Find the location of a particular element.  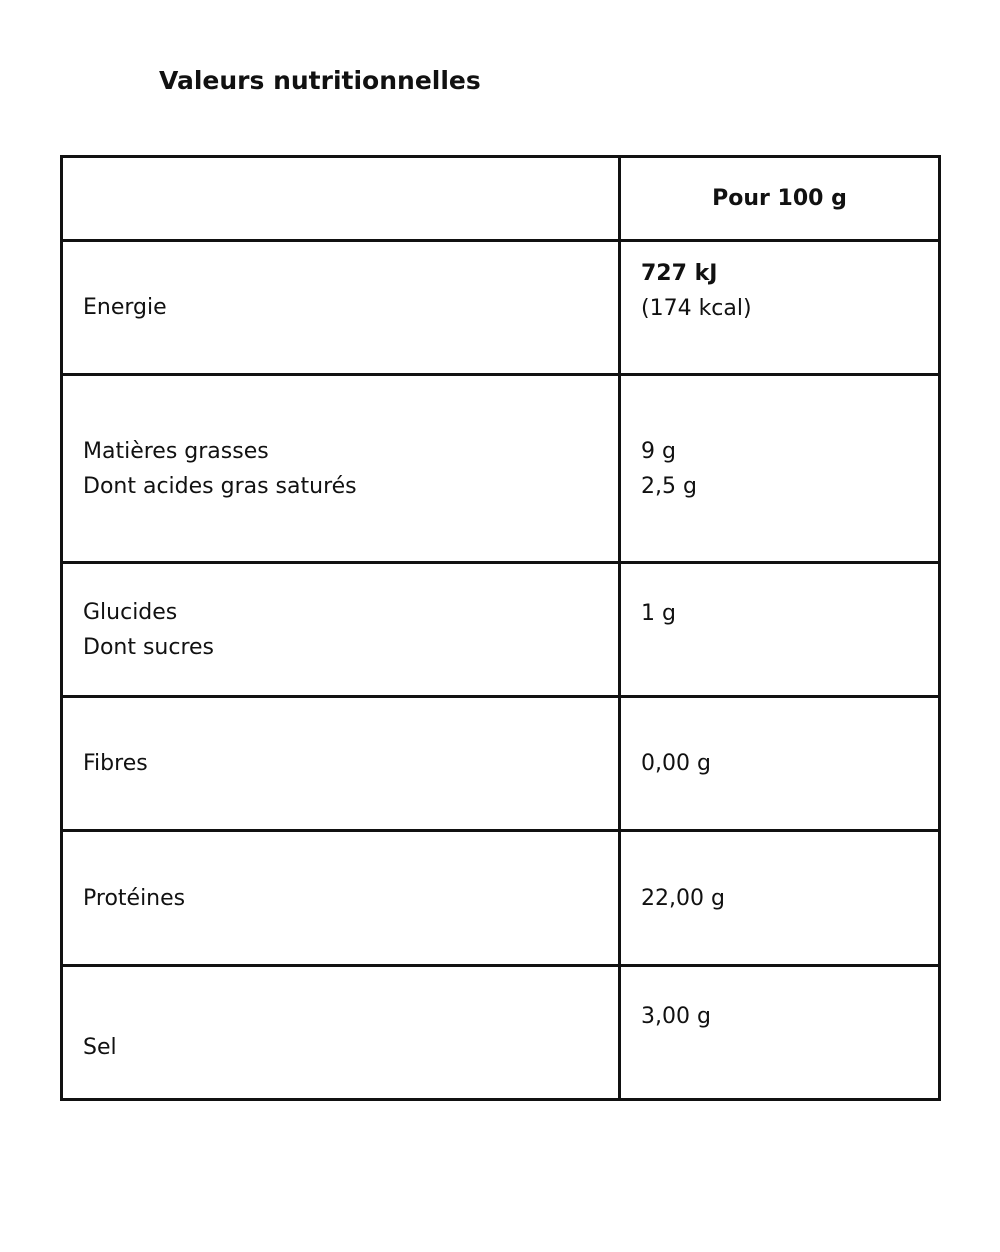

table-row: Glucides Dont sucres 1 g is located at coordinates (500, 629).